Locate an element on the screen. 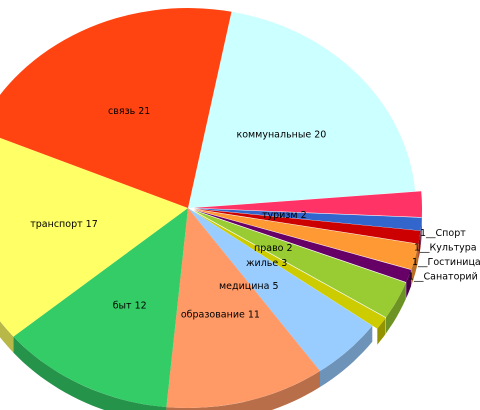  pie-slice-turizm is located at coordinates (308, 204).